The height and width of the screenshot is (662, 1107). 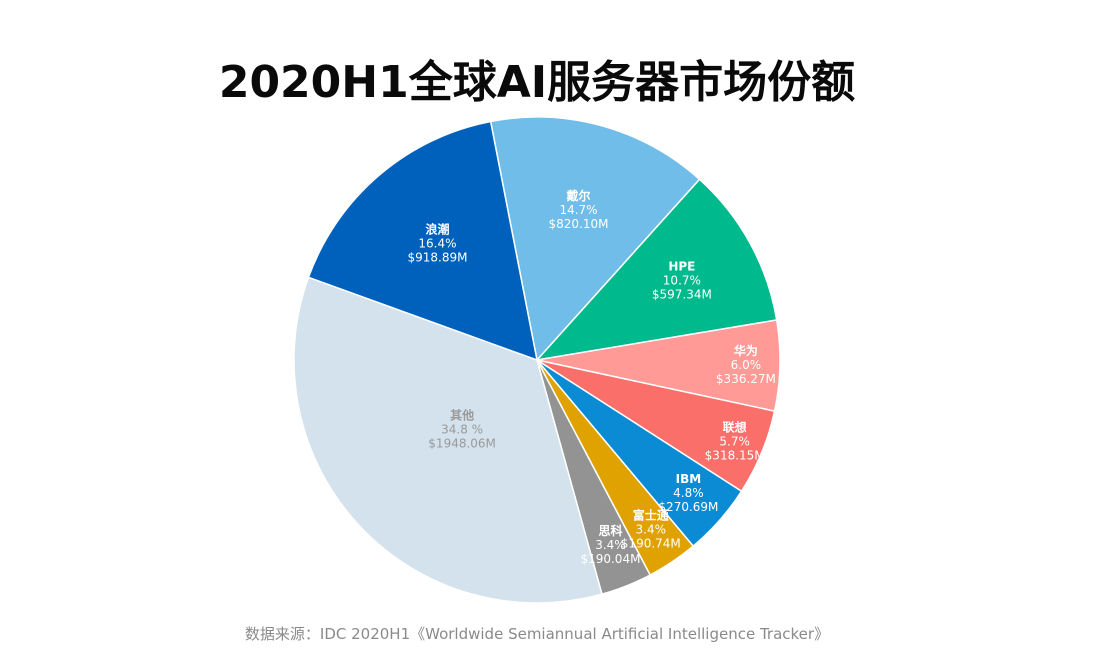 What do you see at coordinates (746, 364) in the screenshot?
I see `slice-label-2: 华为 6.0% $336.27M` at bounding box center [746, 364].